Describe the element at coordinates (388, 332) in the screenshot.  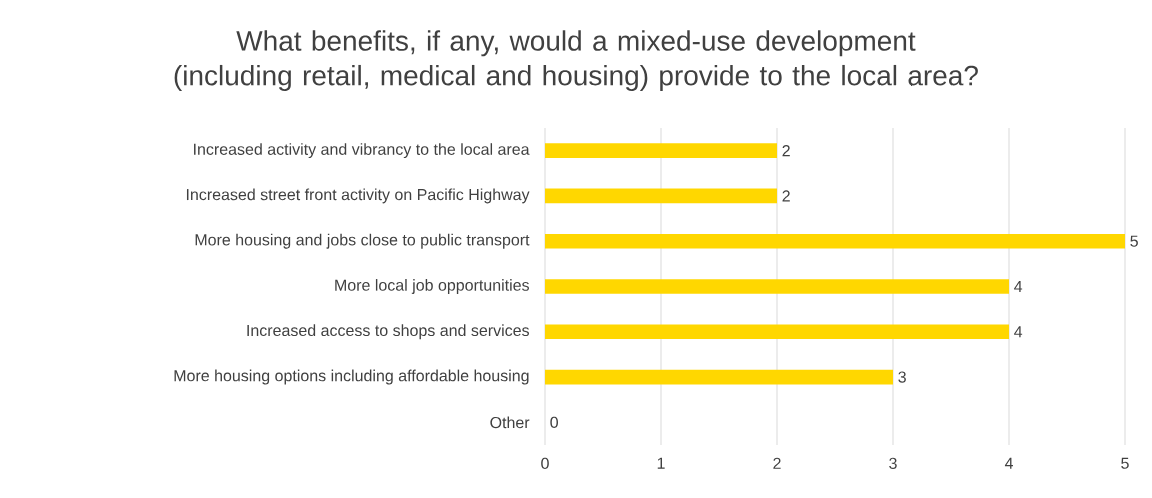
I see `y-tick-label: Increased access to shops and services` at that location.